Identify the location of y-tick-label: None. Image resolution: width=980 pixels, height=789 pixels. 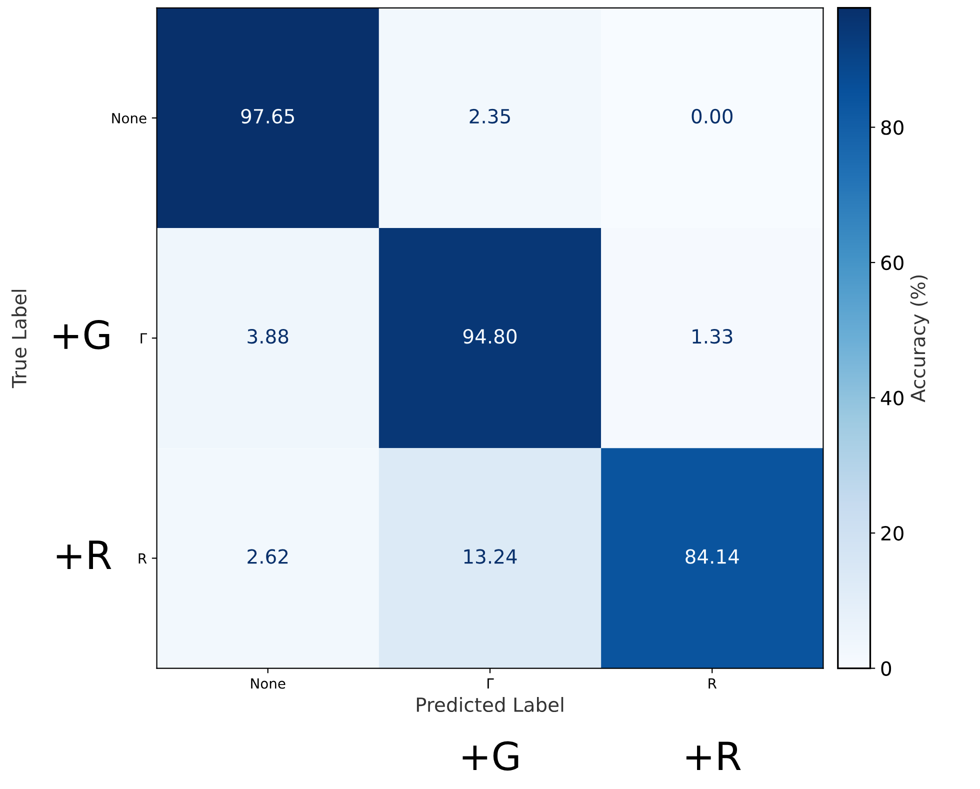
(129, 118).